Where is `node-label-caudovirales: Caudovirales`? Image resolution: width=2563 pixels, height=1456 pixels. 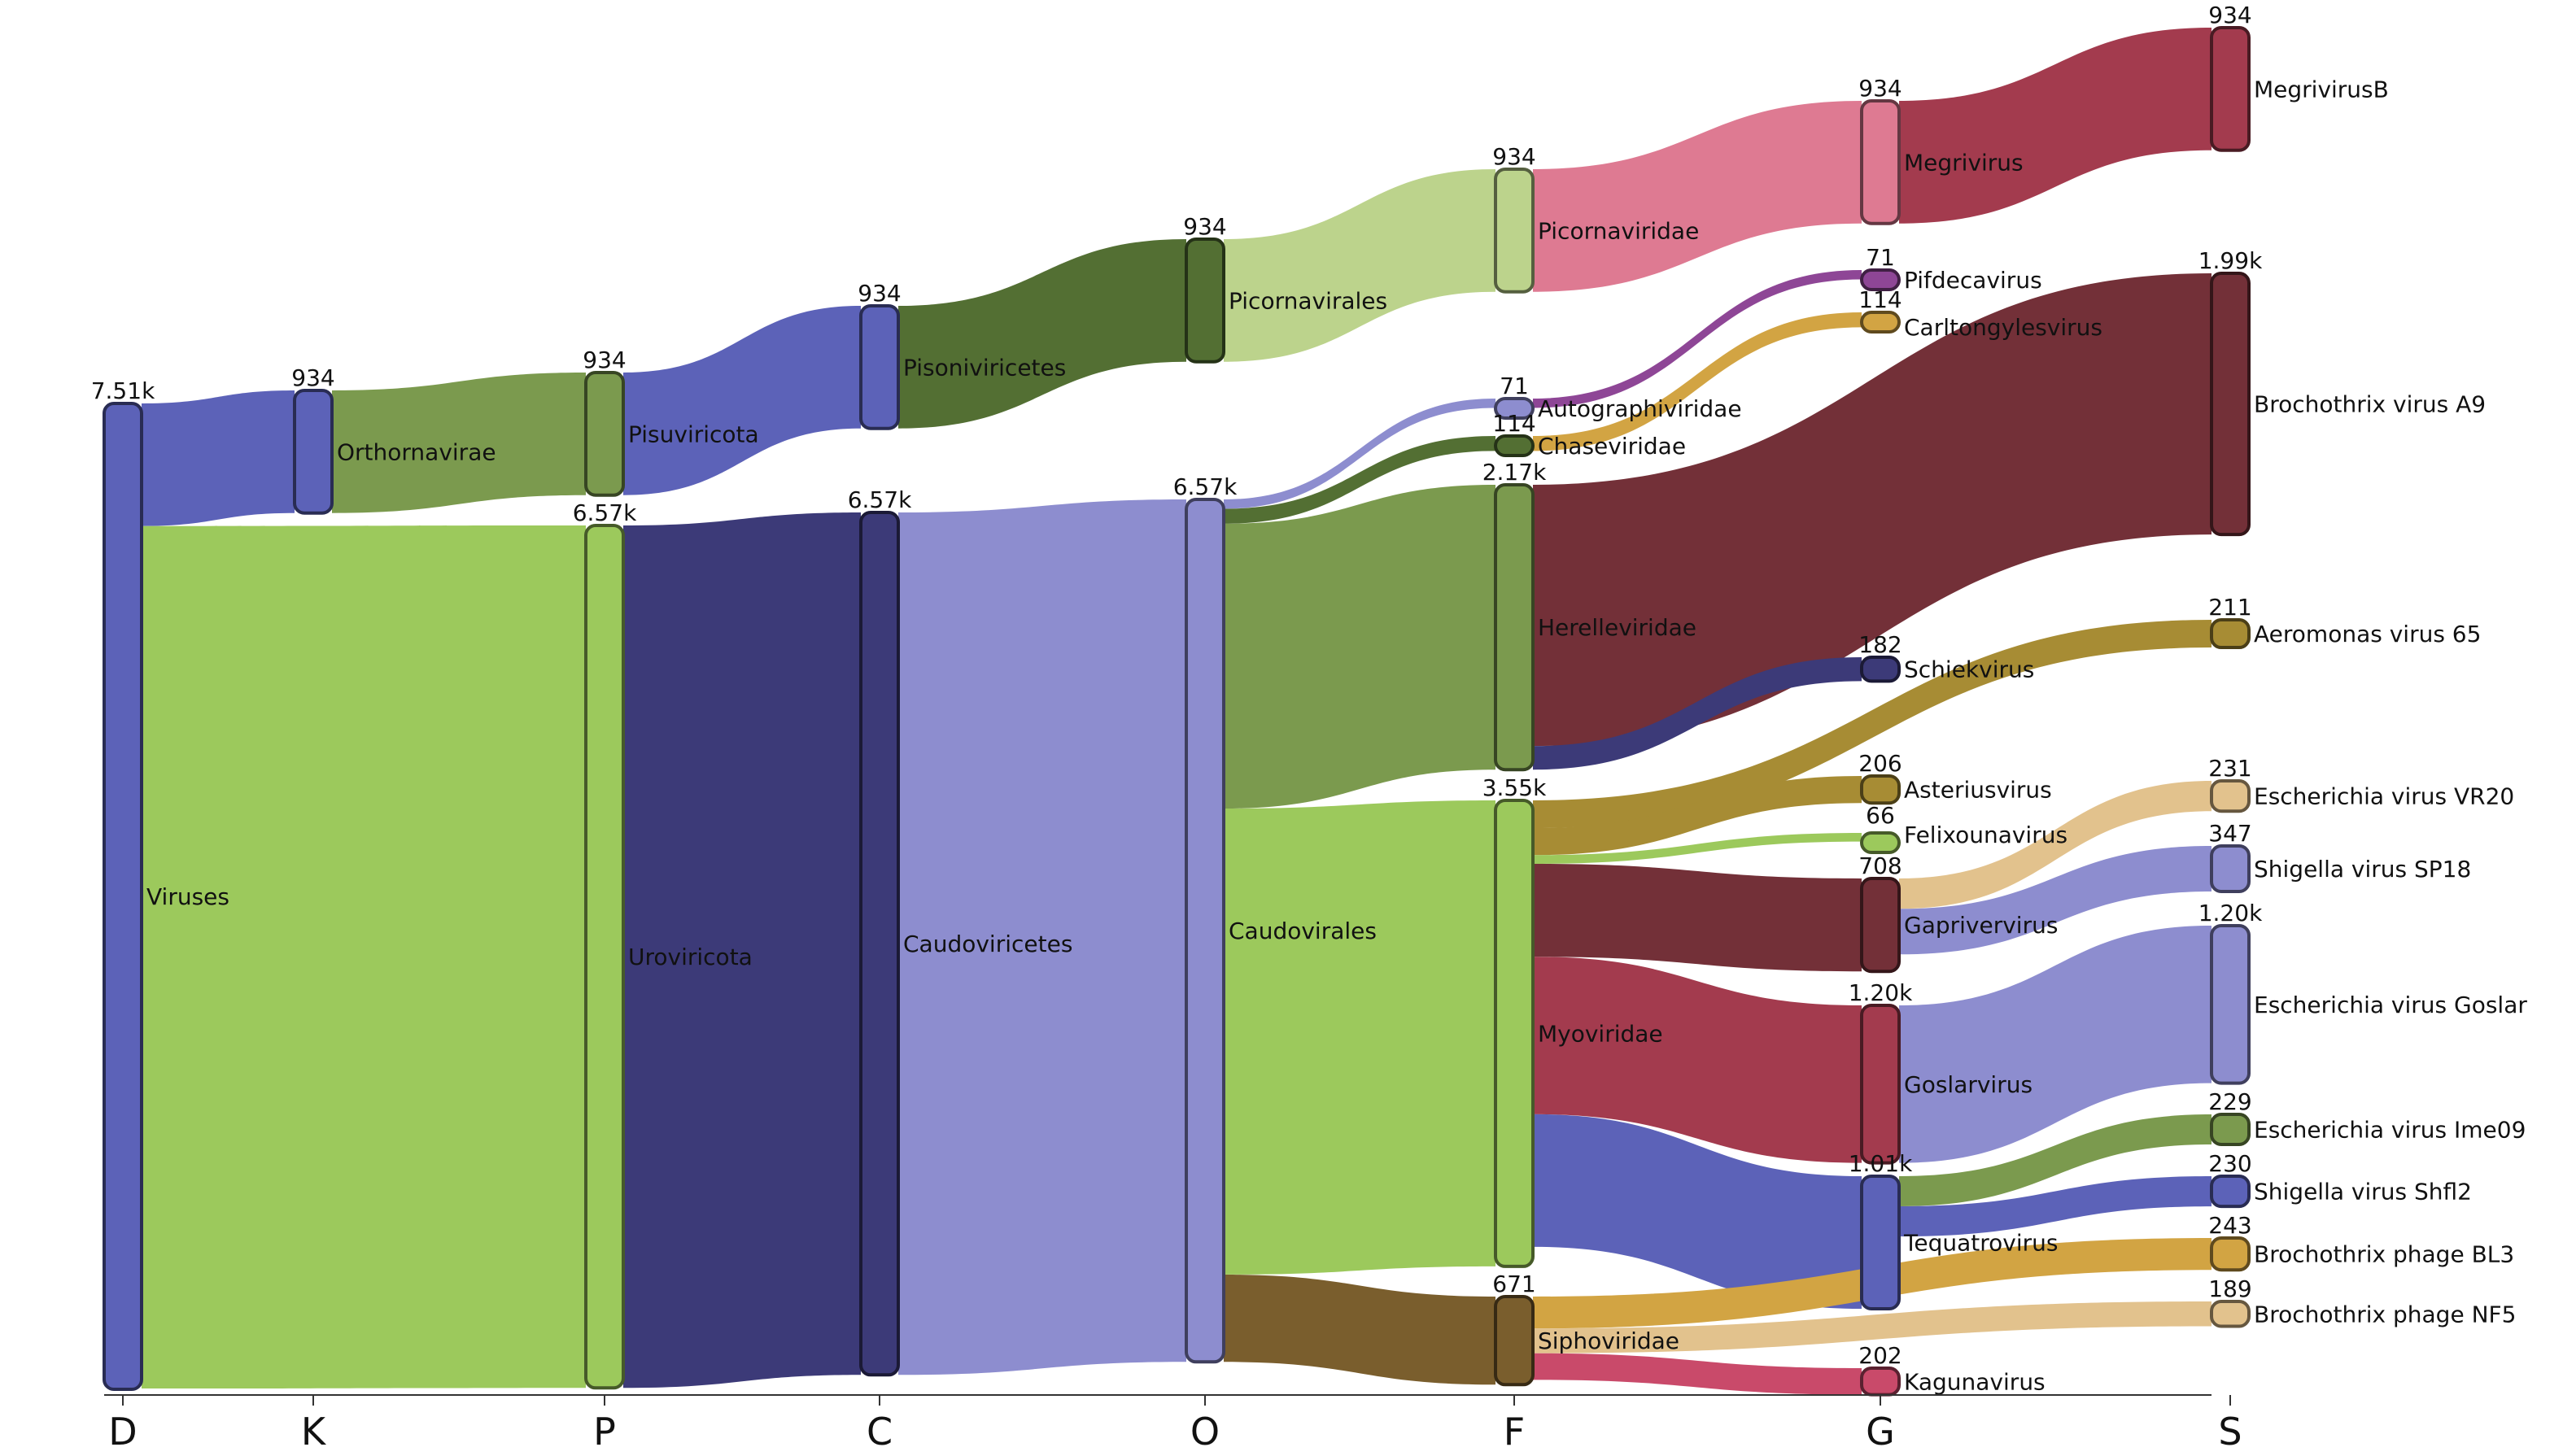
node-label-caudovirales: Caudovirales is located at coordinates (1303, 931).